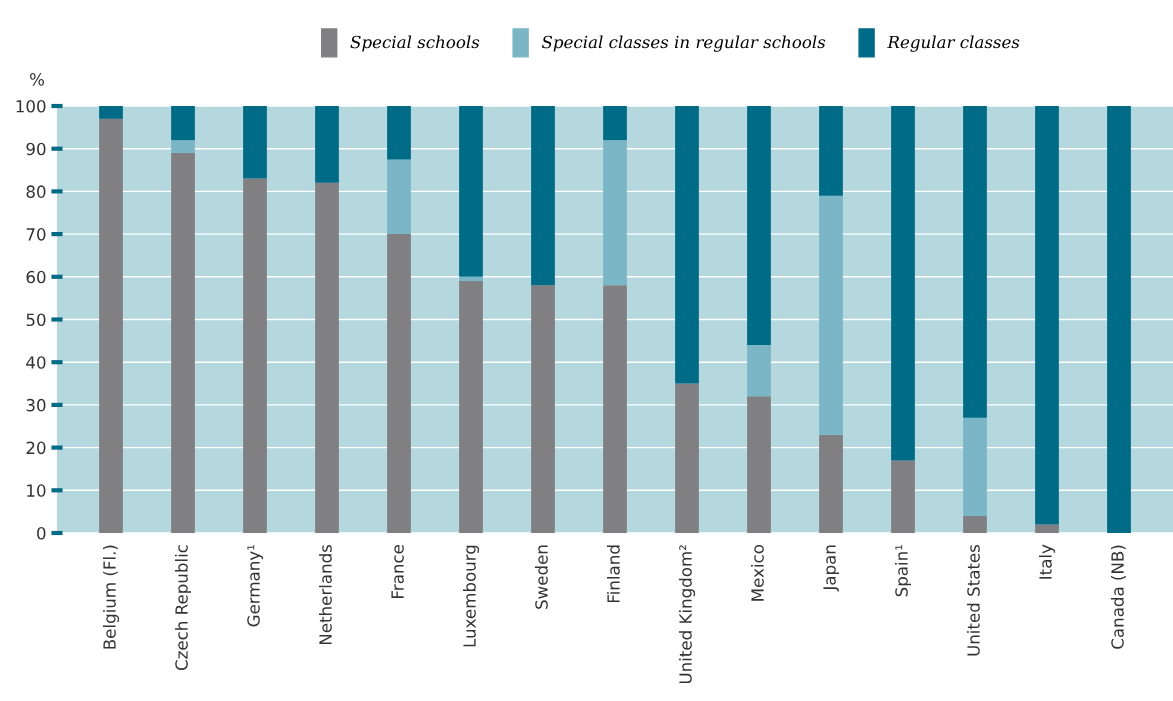 The image size is (1173, 701). What do you see at coordinates (683, 43) in the screenshot?
I see `legend-label: Special classes in regular schools` at bounding box center [683, 43].